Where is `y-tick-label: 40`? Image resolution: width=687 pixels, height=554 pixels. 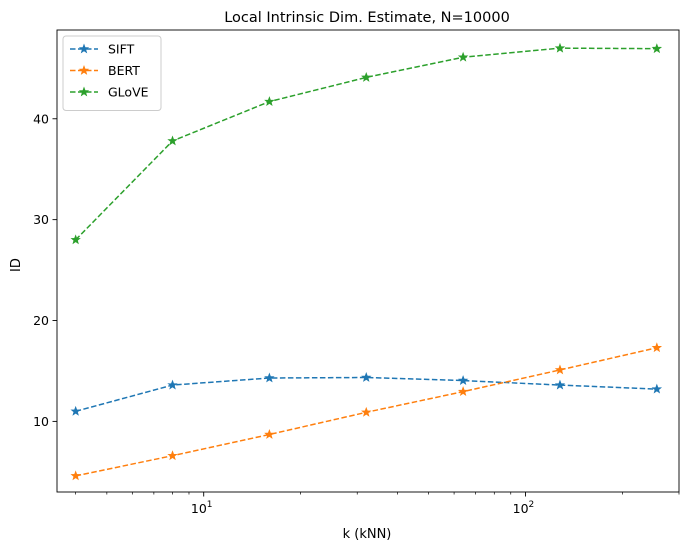 y-tick-label: 40 is located at coordinates (41, 118).